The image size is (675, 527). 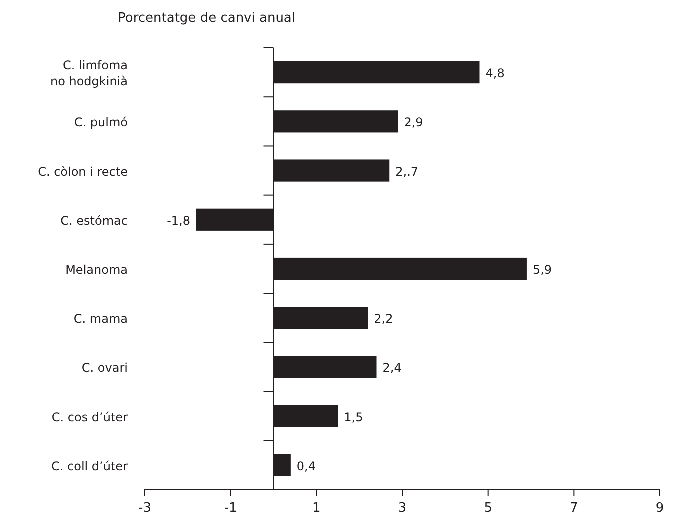 What do you see at coordinates (94, 221) in the screenshot?
I see `y-tick-label: C. estómac` at bounding box center [94, 221].